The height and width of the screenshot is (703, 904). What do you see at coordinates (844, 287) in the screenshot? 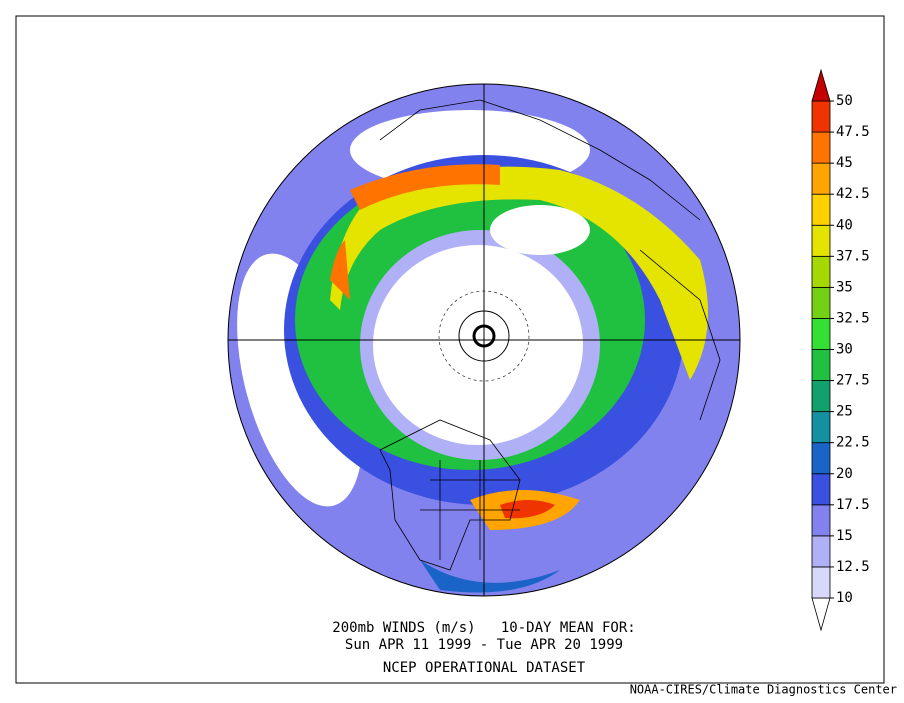
I see `colorbar-label: 35` at bounding box center [844, 287].